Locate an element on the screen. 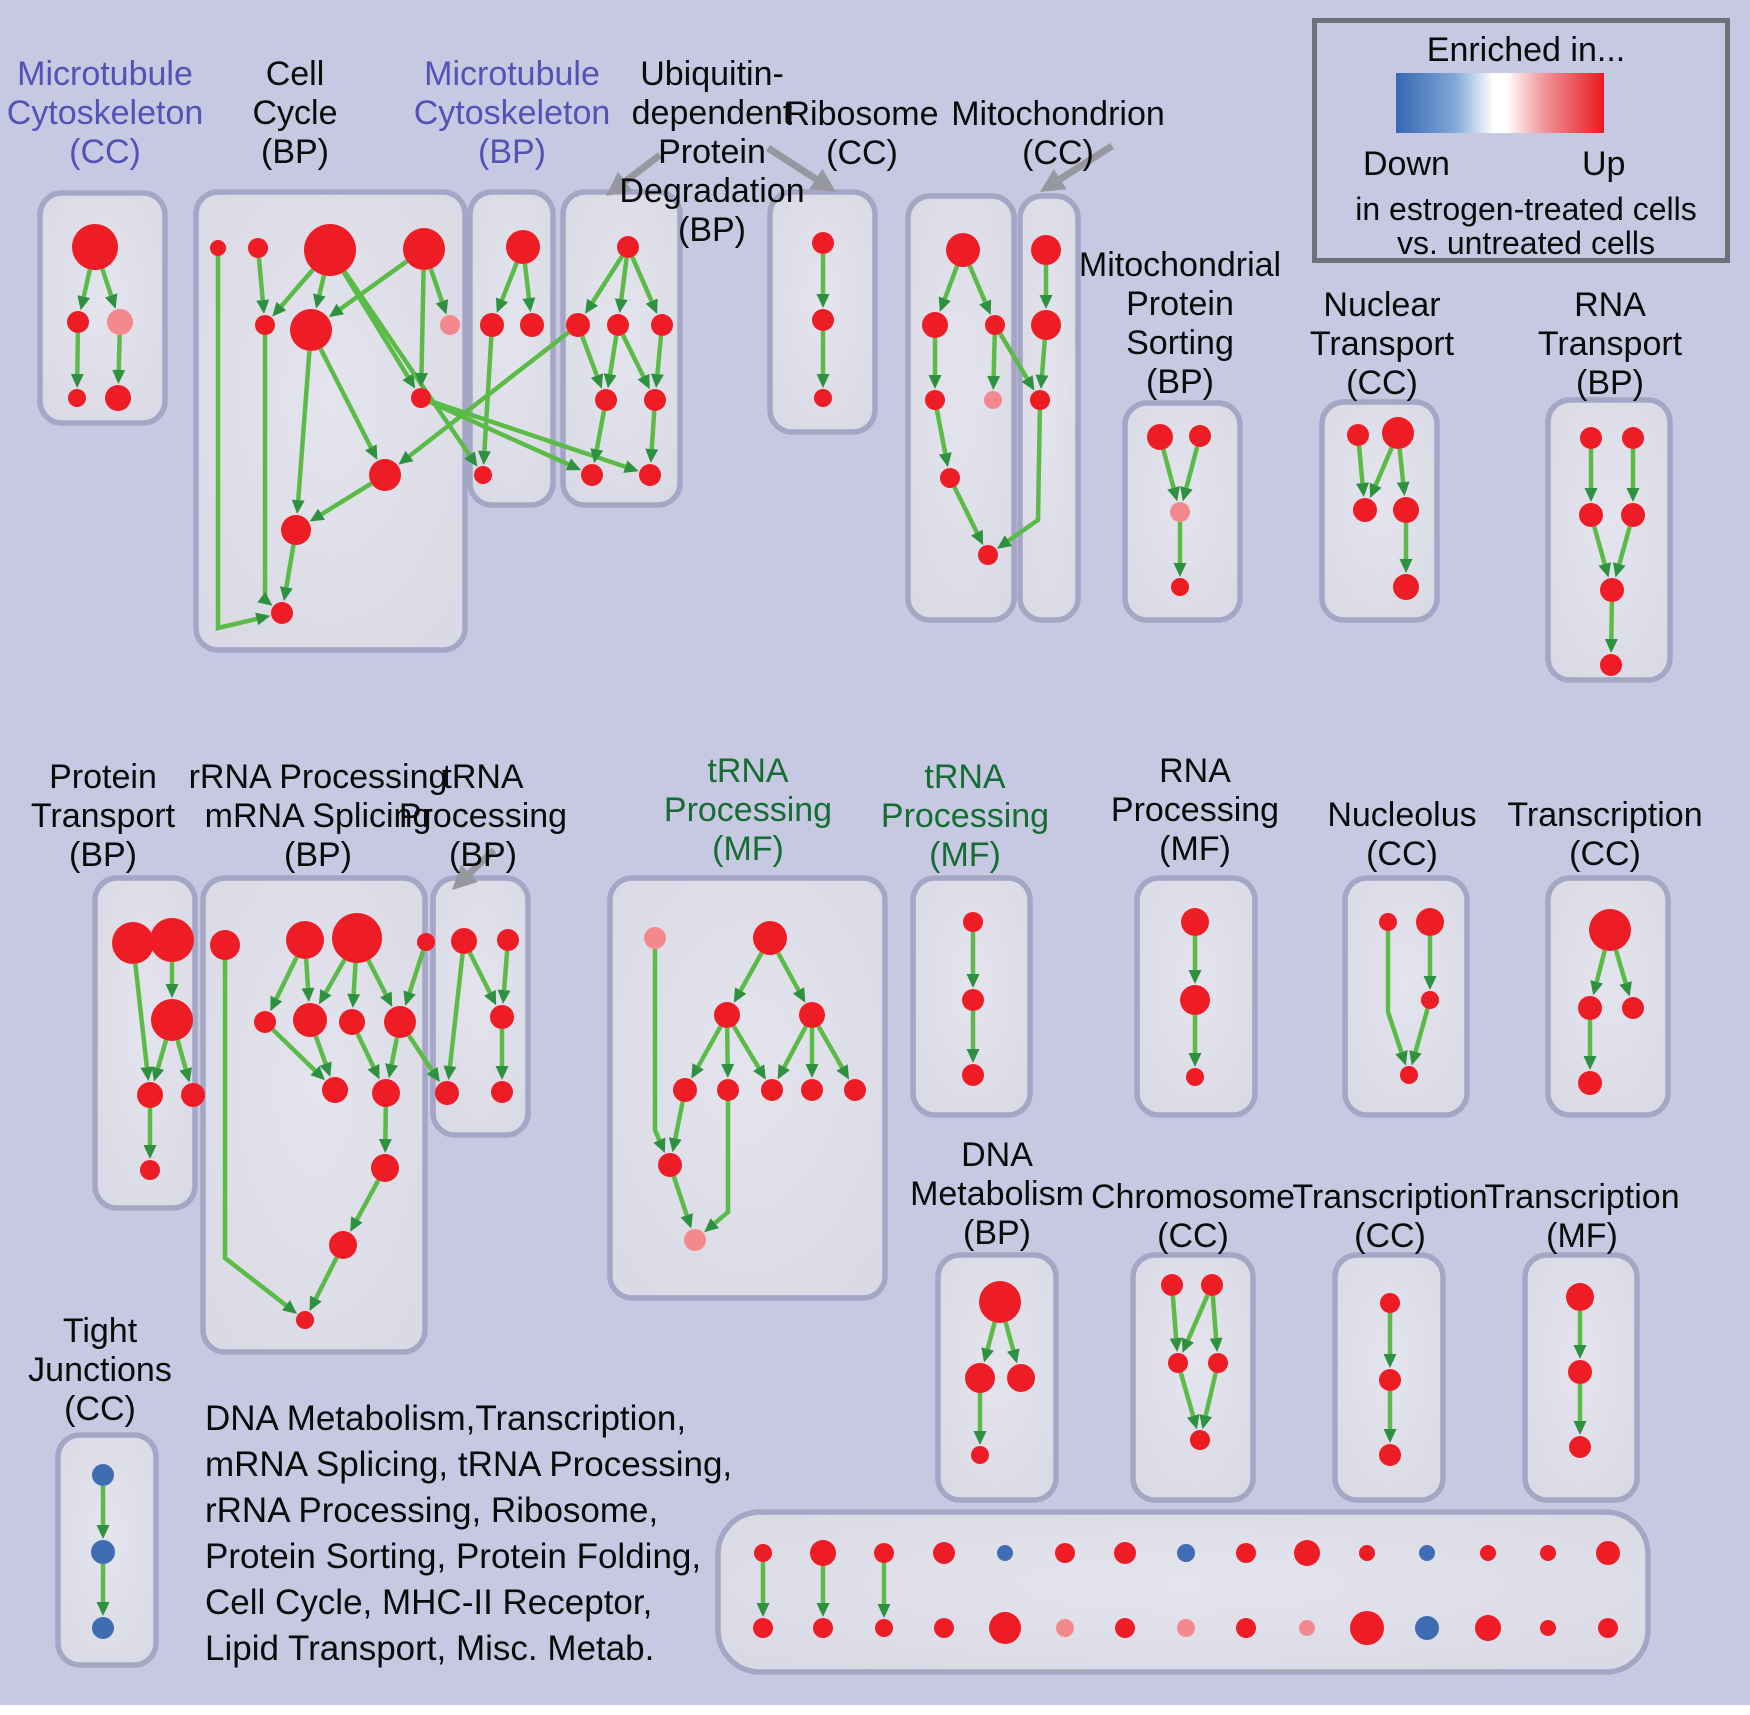 The image size is (1750, 1715). go-term-node-w13 is located at coordinates (305, 1320).